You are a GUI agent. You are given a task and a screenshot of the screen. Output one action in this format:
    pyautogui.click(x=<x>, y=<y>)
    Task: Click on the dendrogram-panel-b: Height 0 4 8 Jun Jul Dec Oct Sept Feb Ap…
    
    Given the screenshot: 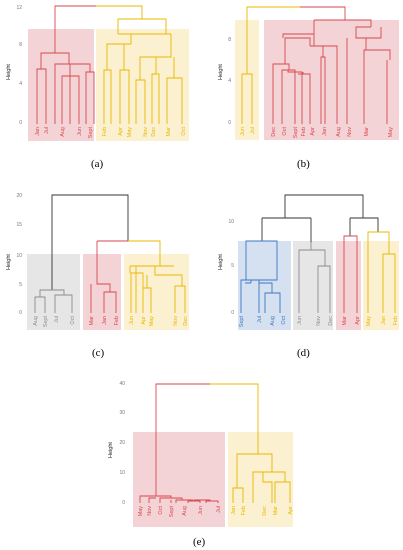 What is the action you would take?
    pyautogui.click(x=308, y=73)
    